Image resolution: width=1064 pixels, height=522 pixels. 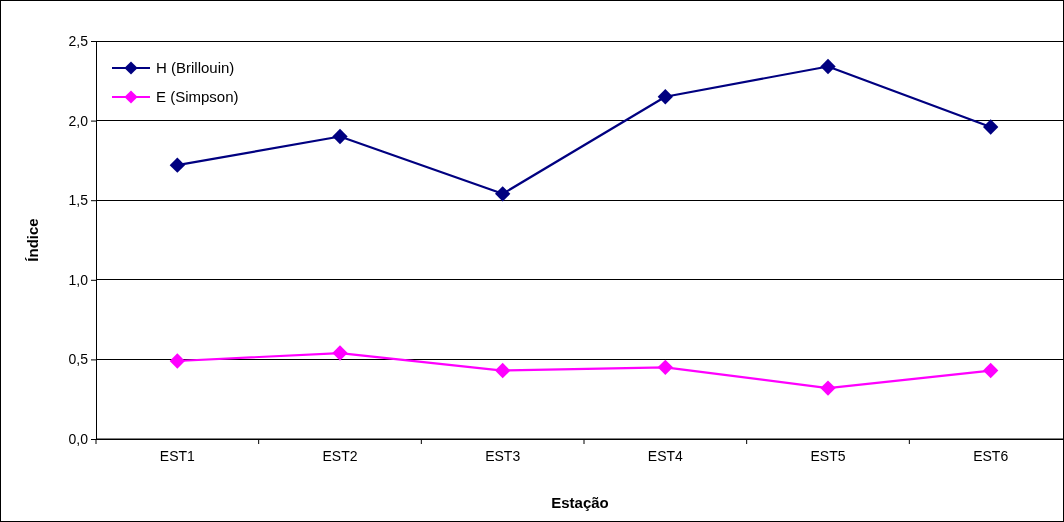 I want to click on y-tick-label: 2,5, so click(x=78, y=40).